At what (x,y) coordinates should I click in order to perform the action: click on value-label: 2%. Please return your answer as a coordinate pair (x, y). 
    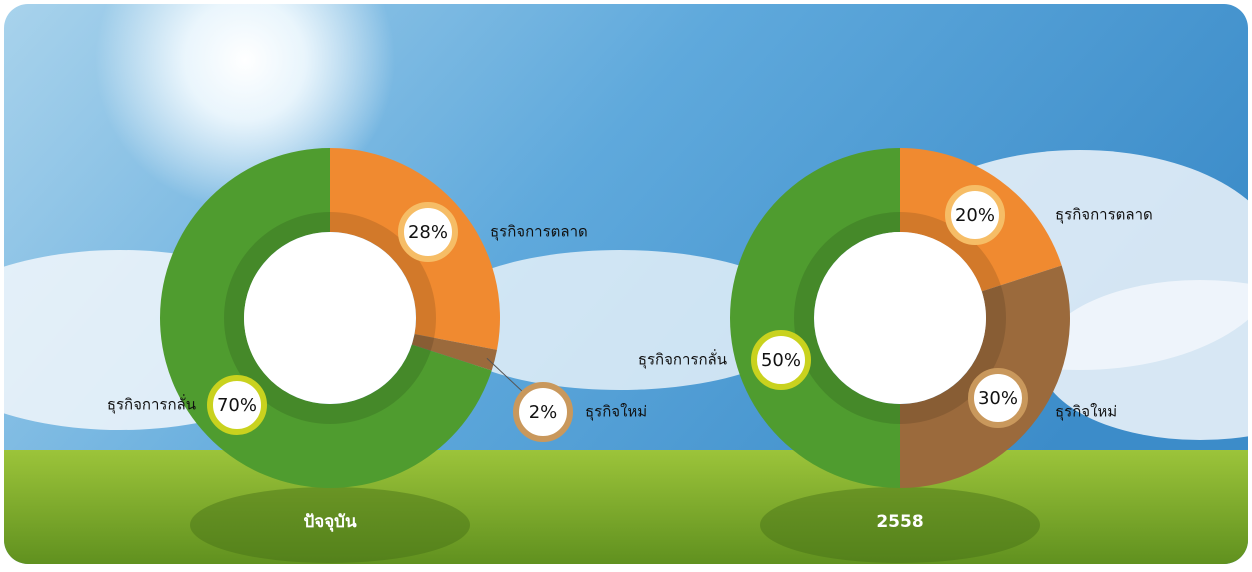
    Looking at the image, I should click on (543, 412).